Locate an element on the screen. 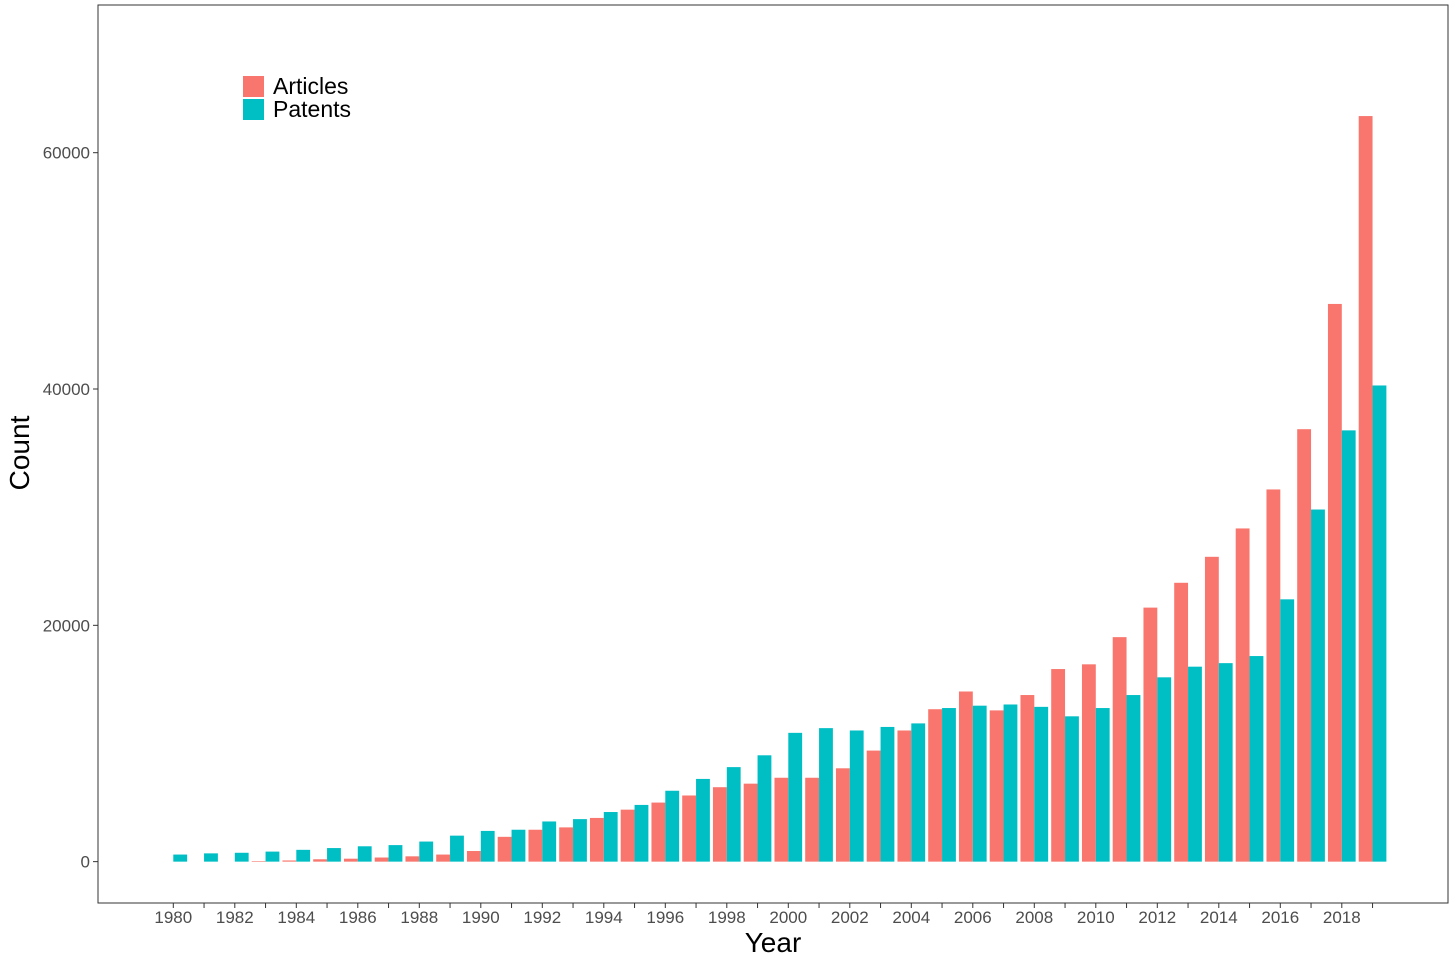 This screenshot has height=969, width=1454. bar-articles-1998 is located at coordinates (719, 824).